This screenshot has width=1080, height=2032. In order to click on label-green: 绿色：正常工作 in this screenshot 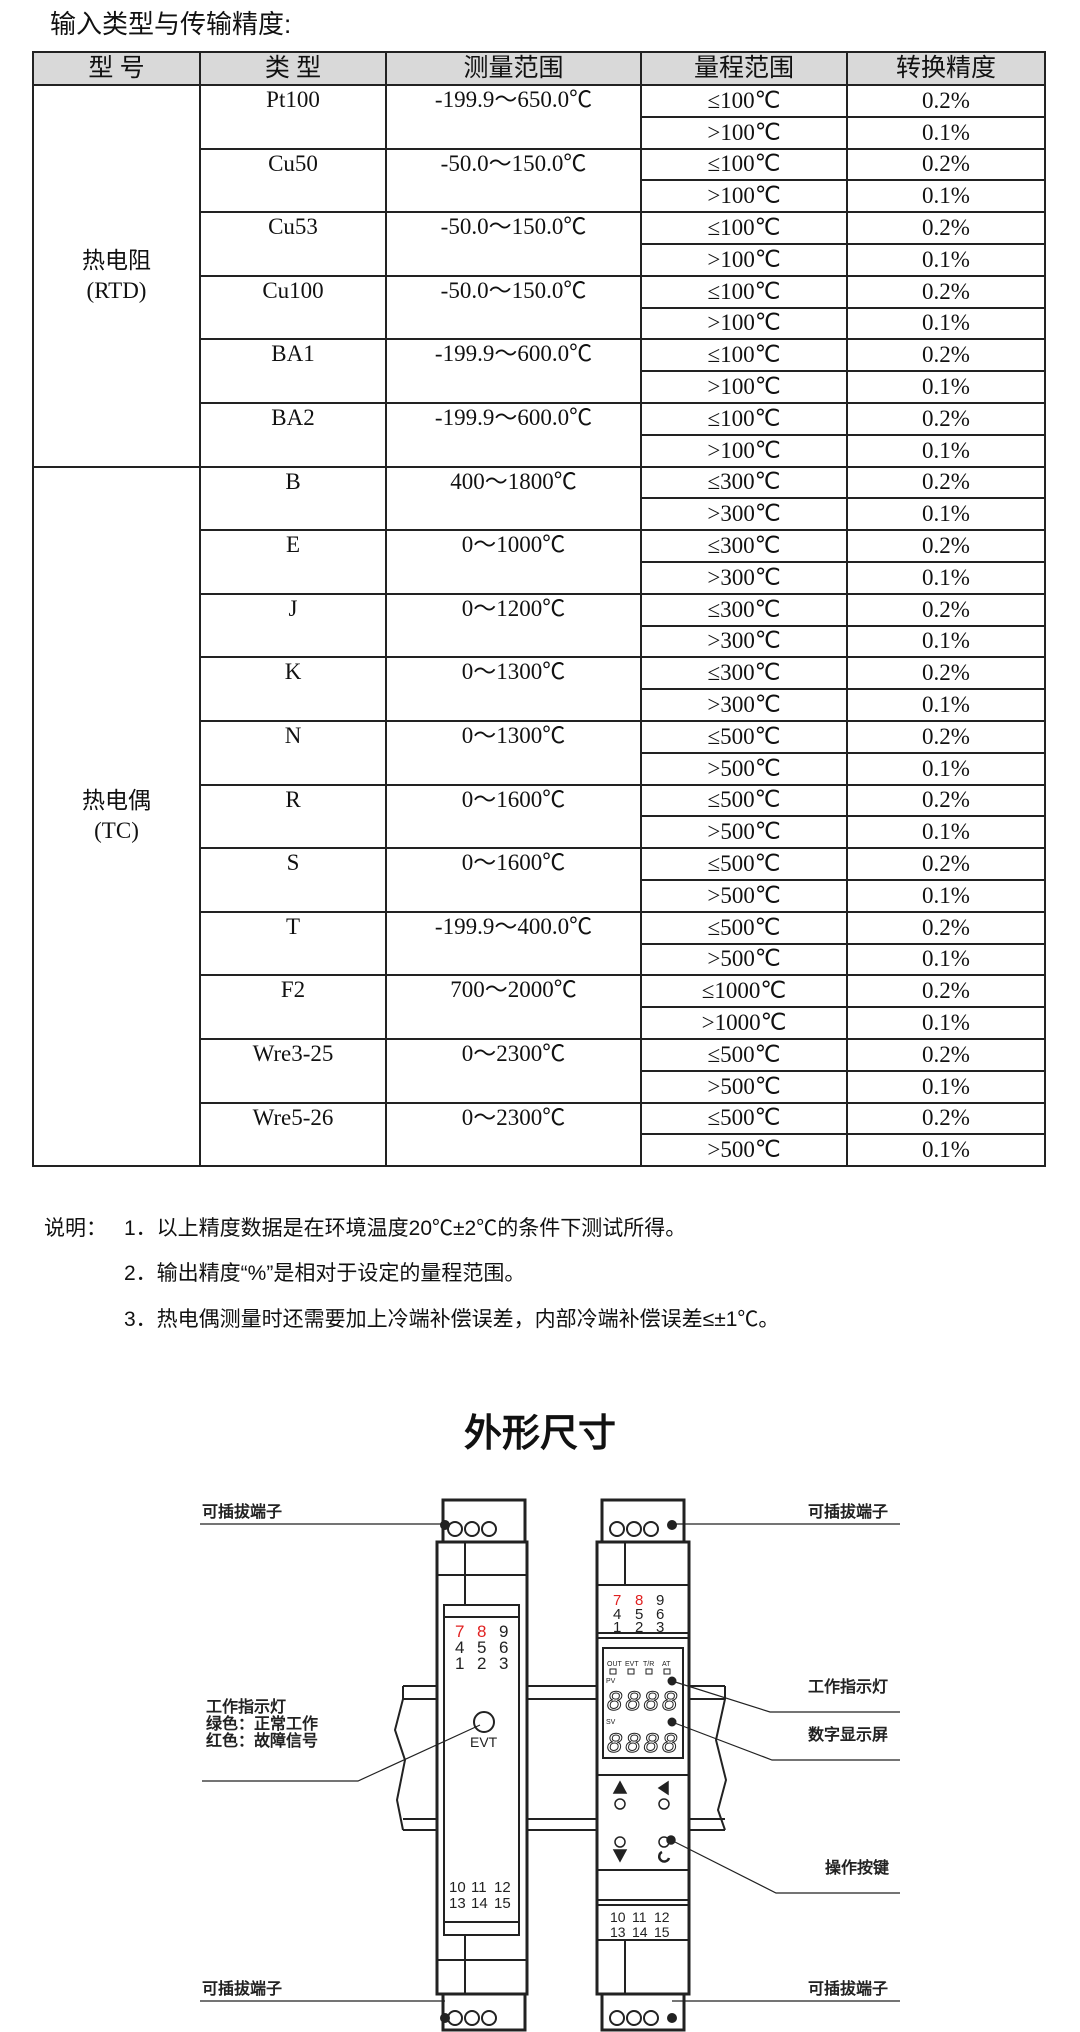, I will do `click(262, 1723)`.